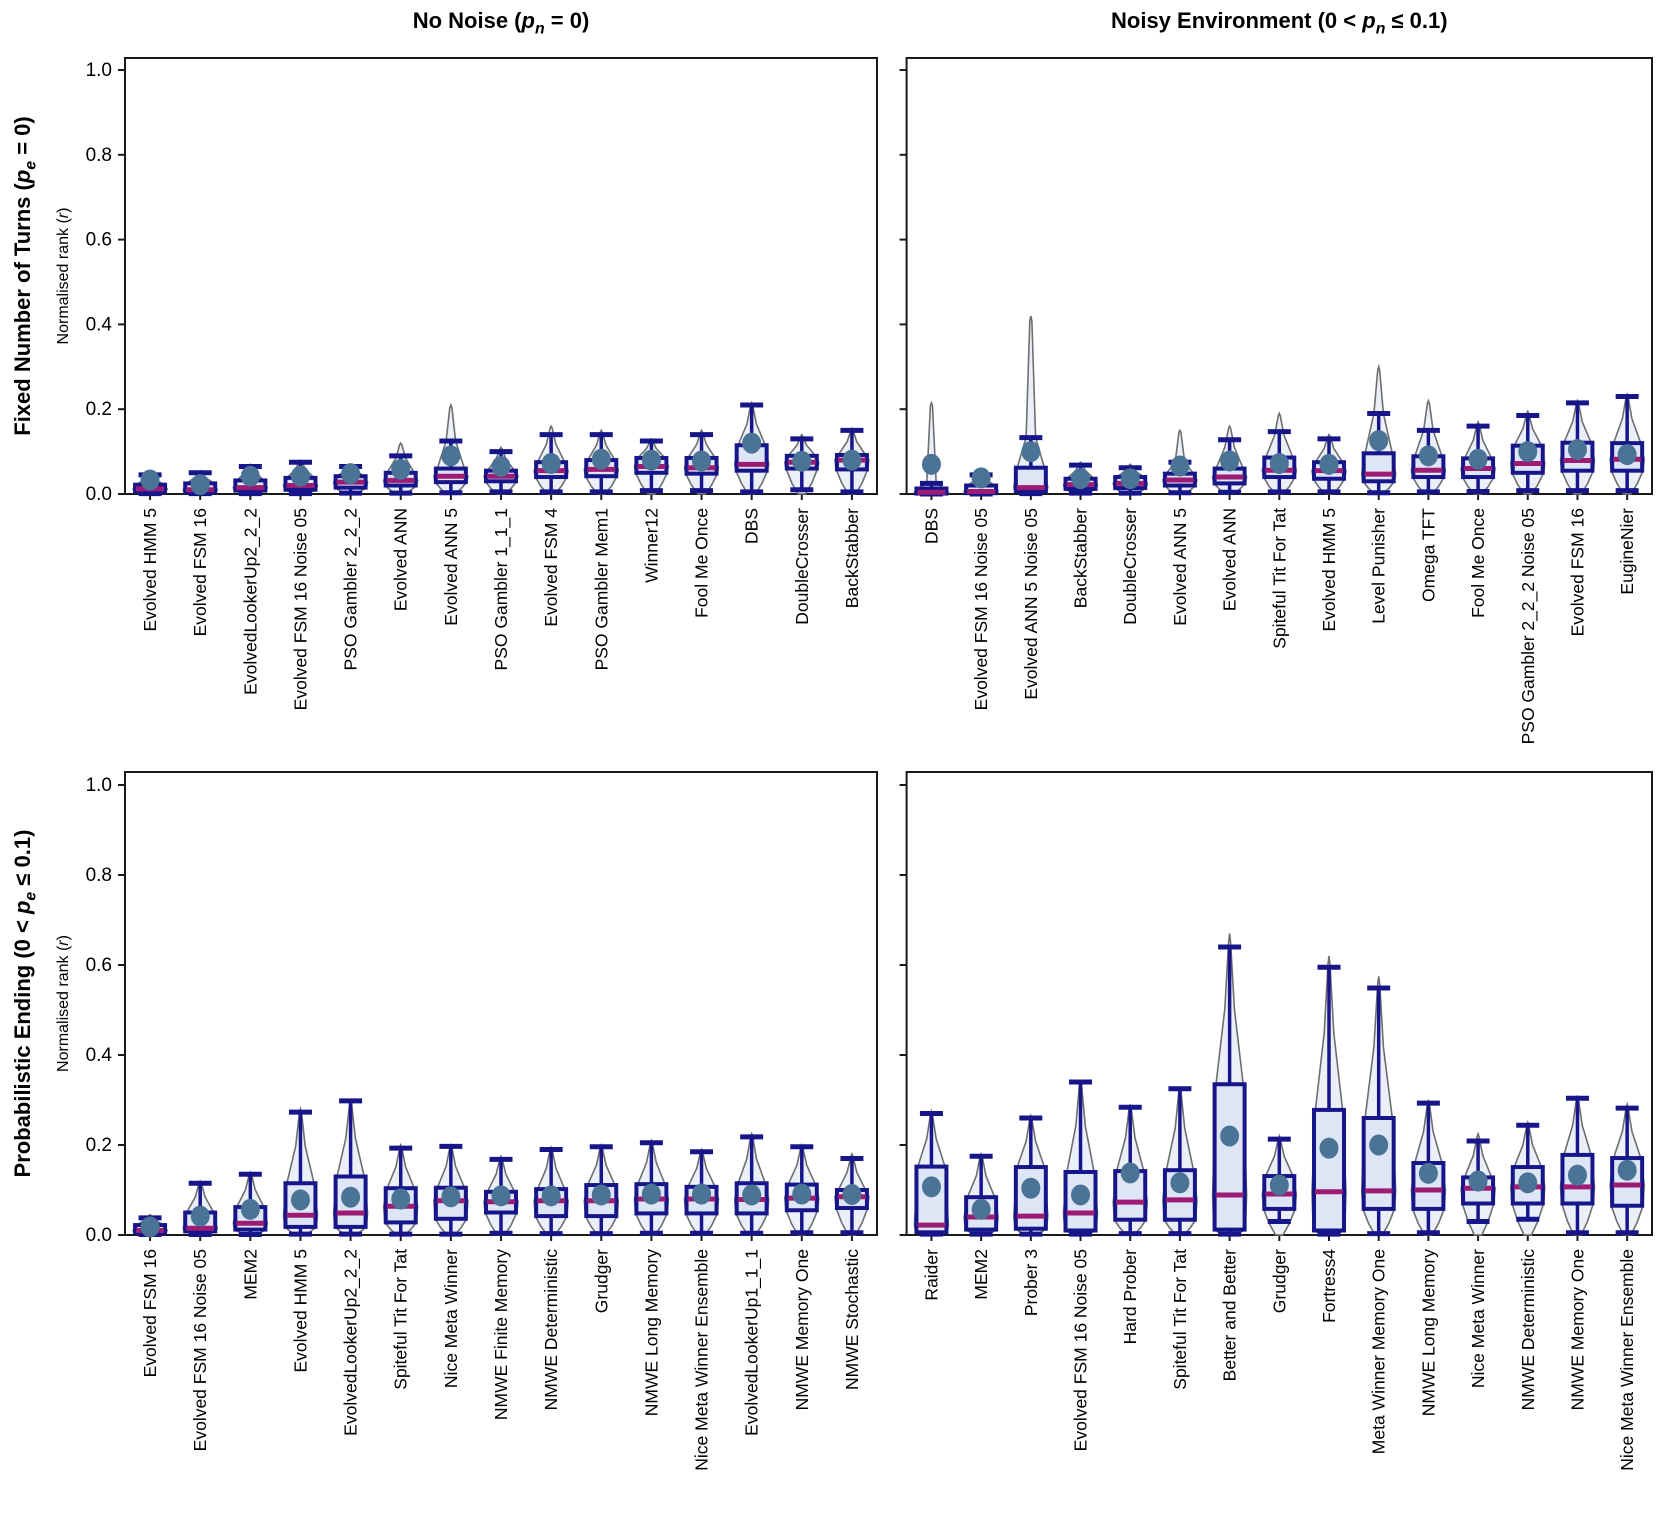 This screenshot has width=1660, height=1528. What do you see at coordinates (601, 1227) in the screenshot?
I see `strategy-prob_no_noise-9: Grudger` at bounding box center [601, 1227].